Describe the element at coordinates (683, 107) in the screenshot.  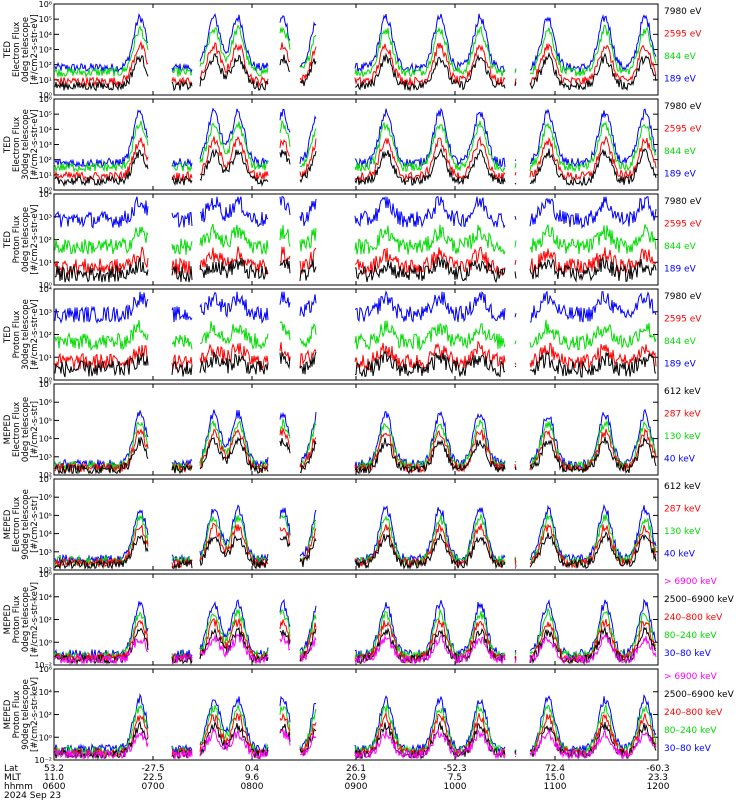
I see `legend-entry: 7980 eV` at that location.